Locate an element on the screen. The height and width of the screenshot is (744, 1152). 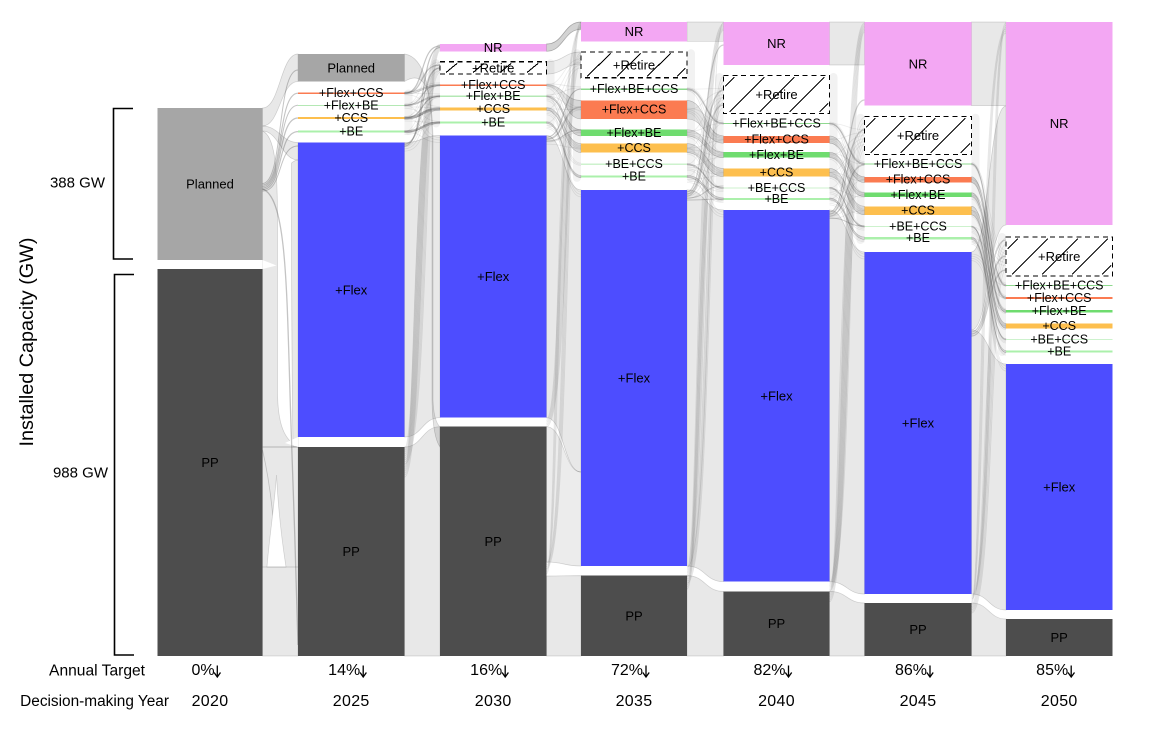
svg-text: 16% is located at coordinates (486, 670).